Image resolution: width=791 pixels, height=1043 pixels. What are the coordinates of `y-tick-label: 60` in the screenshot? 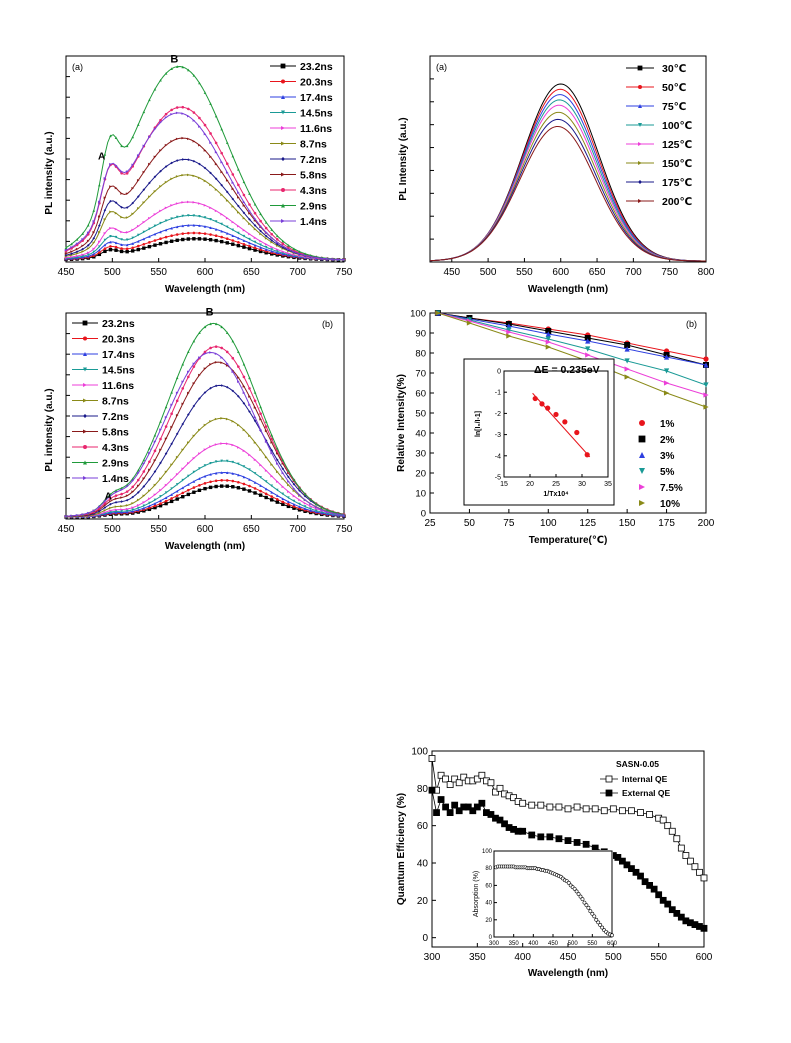 It's located at (420, 393).